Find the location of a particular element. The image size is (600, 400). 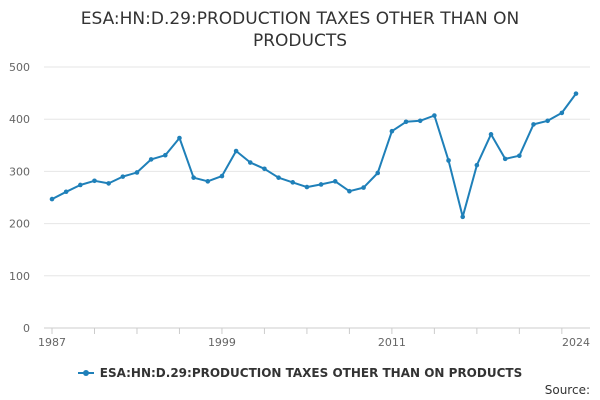

data-point-1997 is located at coordinates (193, 177).